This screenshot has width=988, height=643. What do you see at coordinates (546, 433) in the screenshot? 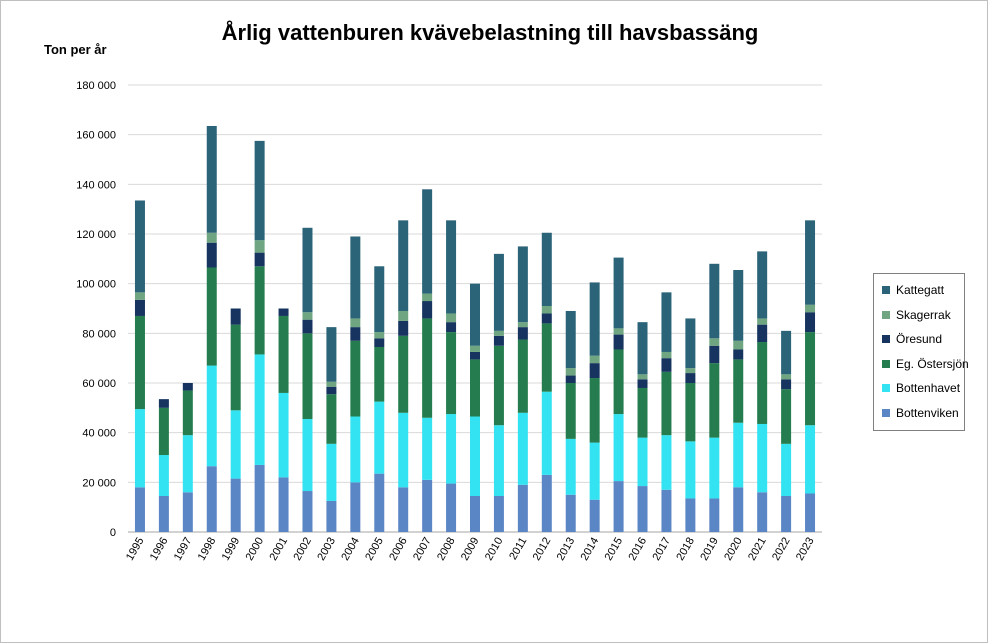
I see `bar-segment-bottenhavet-2012` at bounding box center [546, 433].